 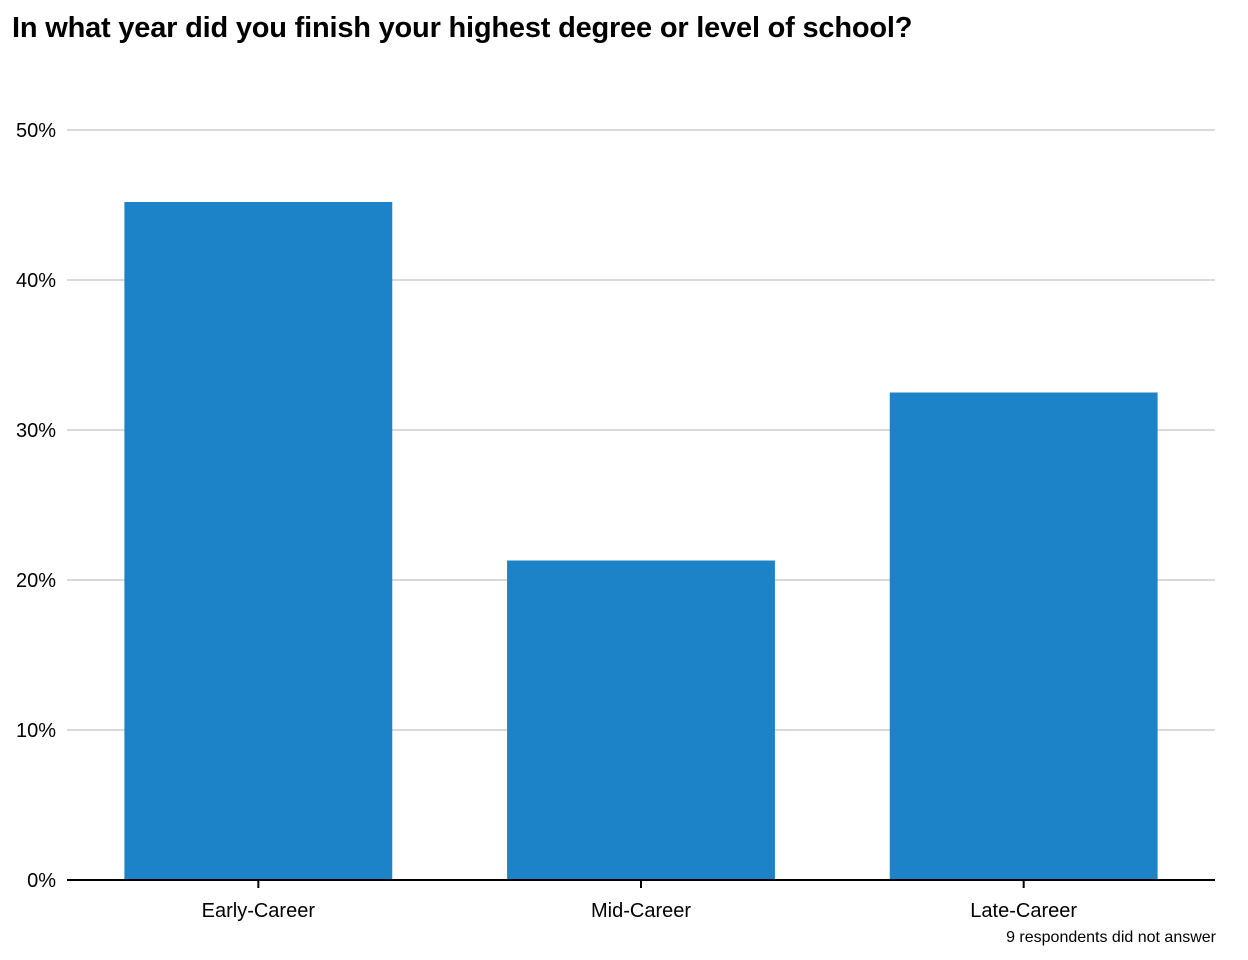 What do you see at coordinates (36, 731) in the screenshot?
I see `y-tick-label: 10%` at bounding box center [36, 731].